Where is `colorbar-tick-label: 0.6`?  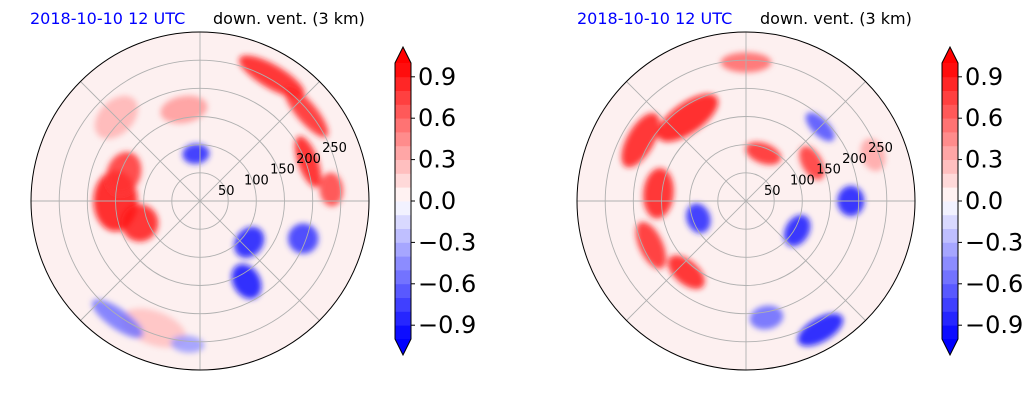
colorbar-tick-label: 0.6 is located at coordinates (984, 118).